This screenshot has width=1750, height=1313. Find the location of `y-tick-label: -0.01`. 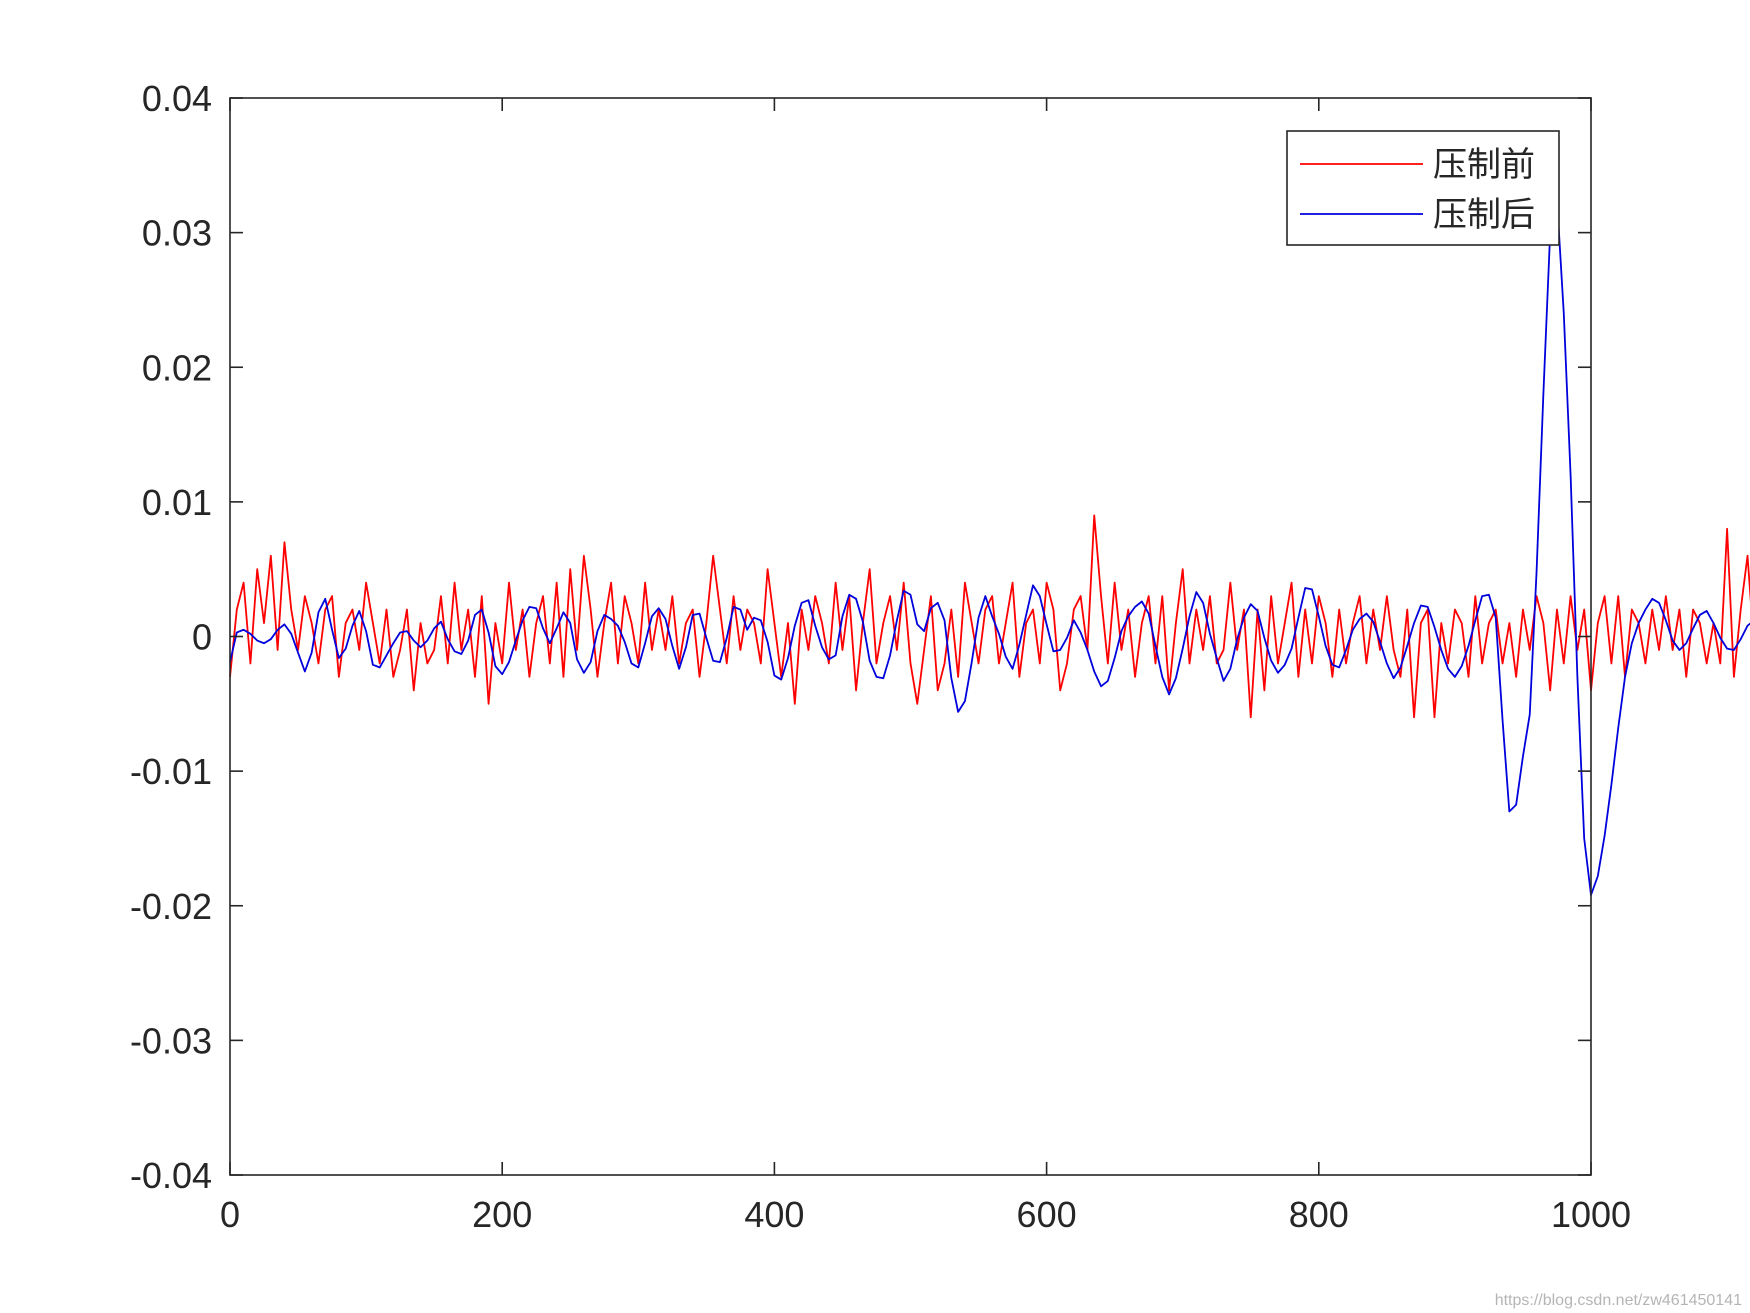

y-tick-label: -0.01 is located at coordinates (171, 771).